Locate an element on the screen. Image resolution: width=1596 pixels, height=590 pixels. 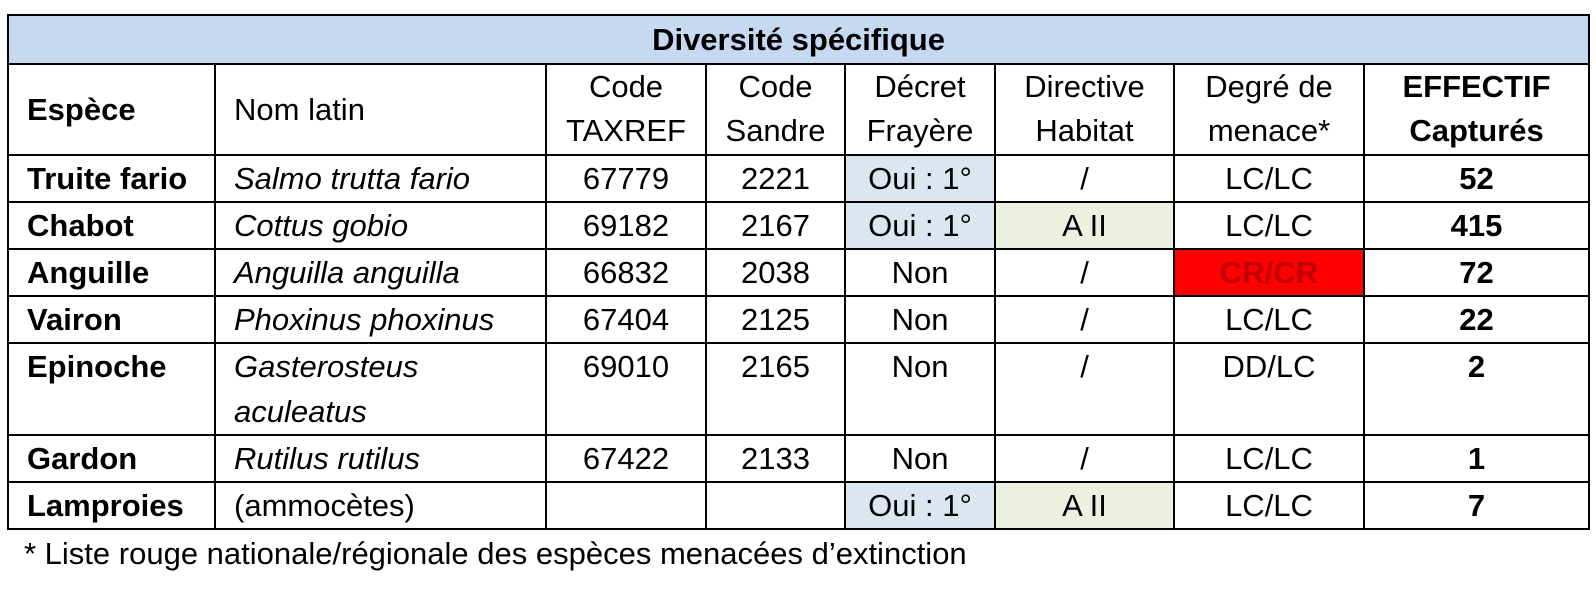
cell-nom-latin-line2: aculeatus is located at coordinates (300, 411).